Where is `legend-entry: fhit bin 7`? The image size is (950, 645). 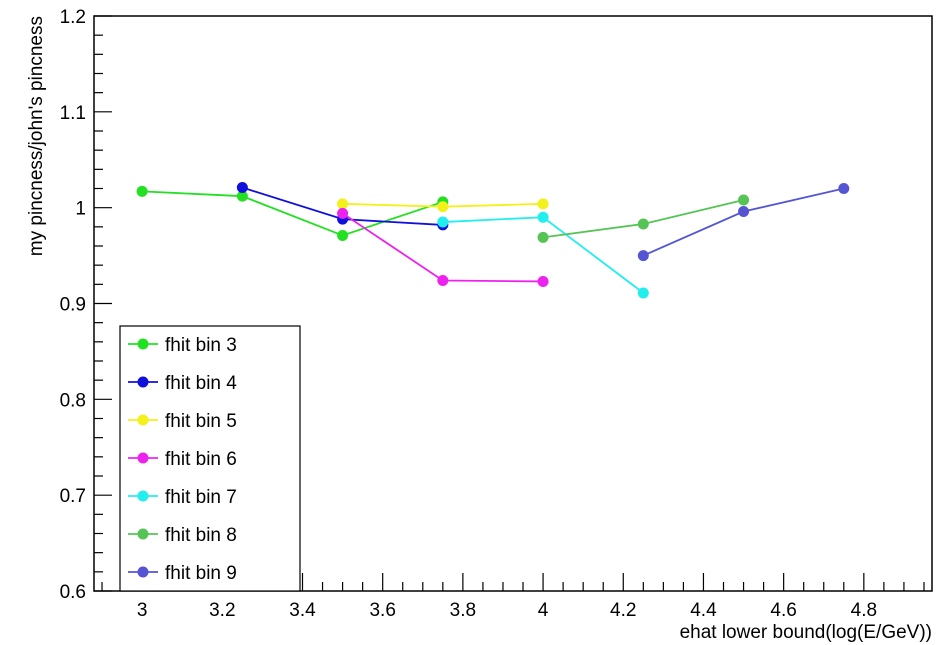 legend-entry: fhit bin 7 is located at coordinates (182, 497).